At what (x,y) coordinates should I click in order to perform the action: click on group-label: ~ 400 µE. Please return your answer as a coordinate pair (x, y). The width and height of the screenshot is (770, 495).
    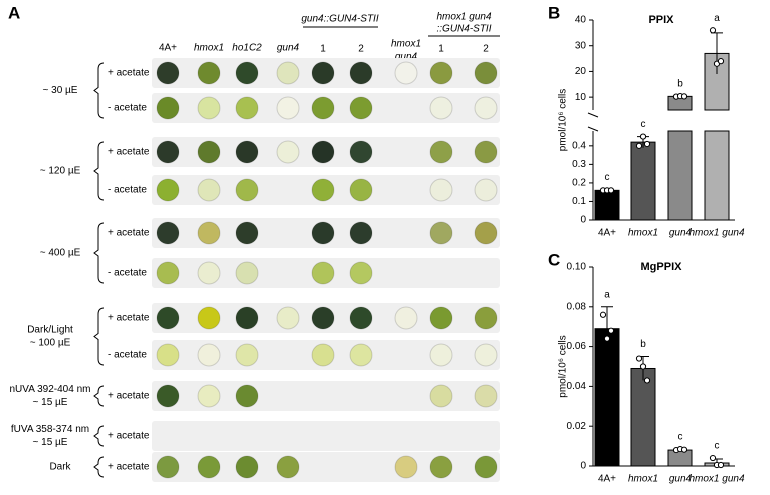
    Looking at the image, I should click on (60, 253).